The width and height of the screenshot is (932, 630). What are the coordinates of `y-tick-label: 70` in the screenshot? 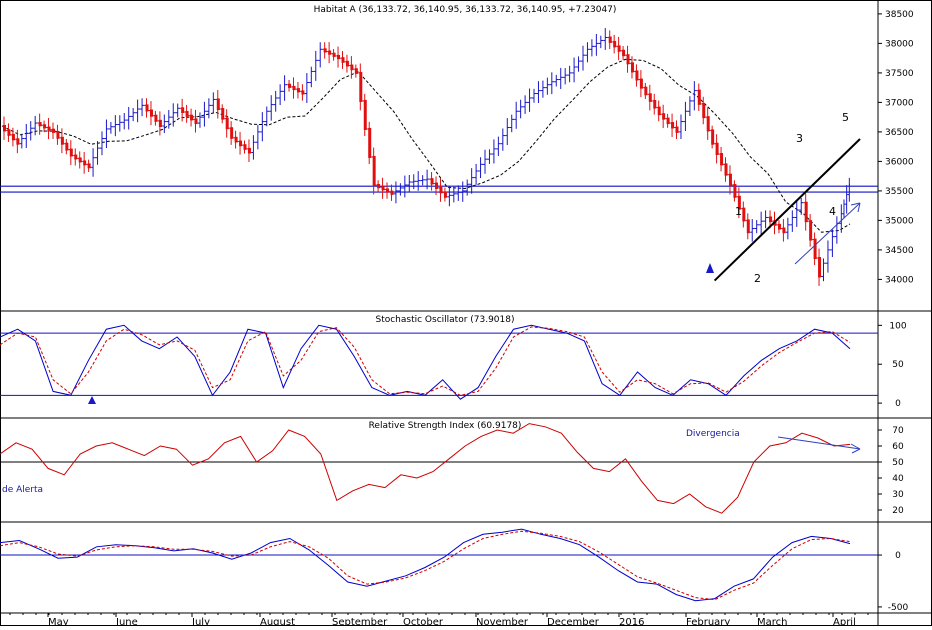 It's located at (898, 431).